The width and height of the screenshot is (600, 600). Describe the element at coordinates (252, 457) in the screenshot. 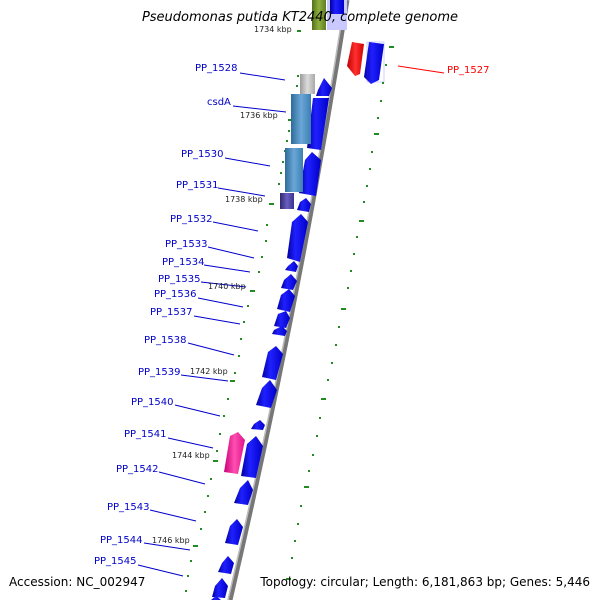

I see `cds-pp1541` at that location.